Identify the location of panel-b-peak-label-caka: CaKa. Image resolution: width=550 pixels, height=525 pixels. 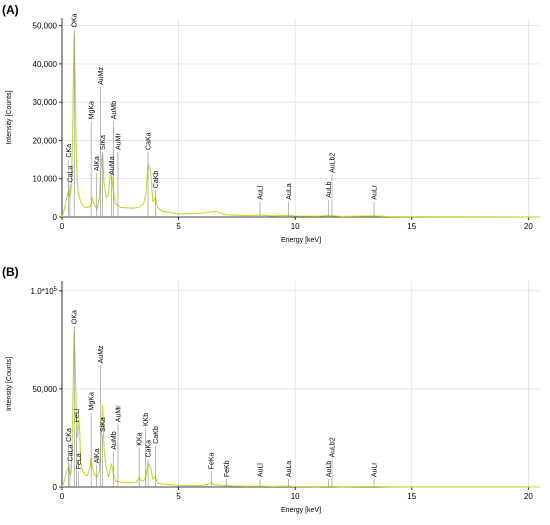
(149, 449).